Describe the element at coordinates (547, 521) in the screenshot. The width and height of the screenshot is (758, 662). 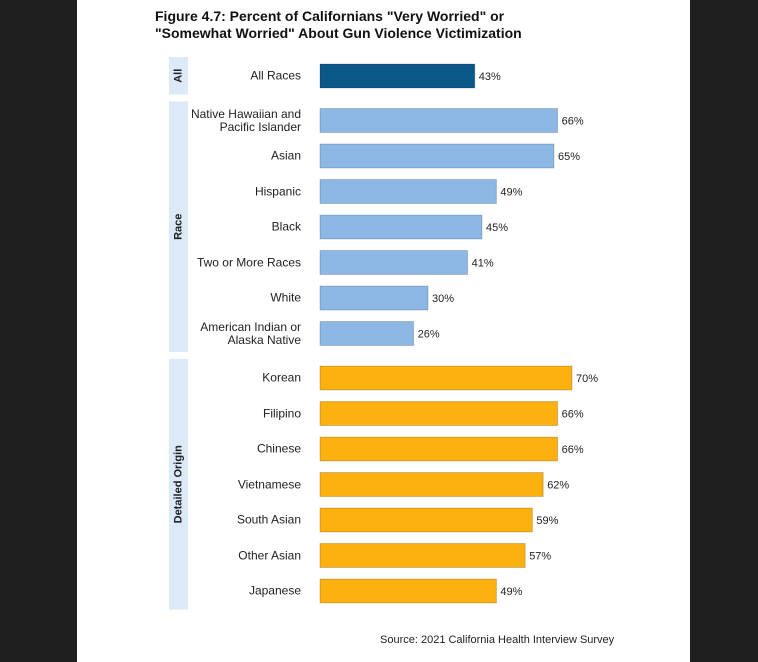
I see `value-label: 59%` at that location.